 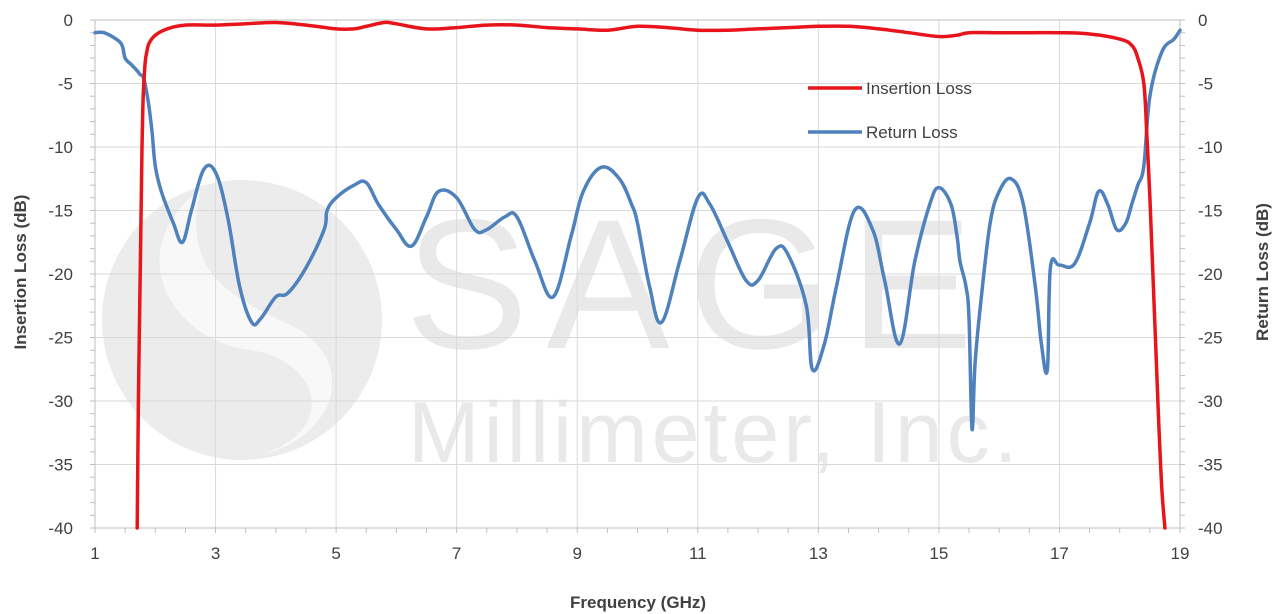 I want to click on watermark-logo-swoosh, so click(x=246, y=322).